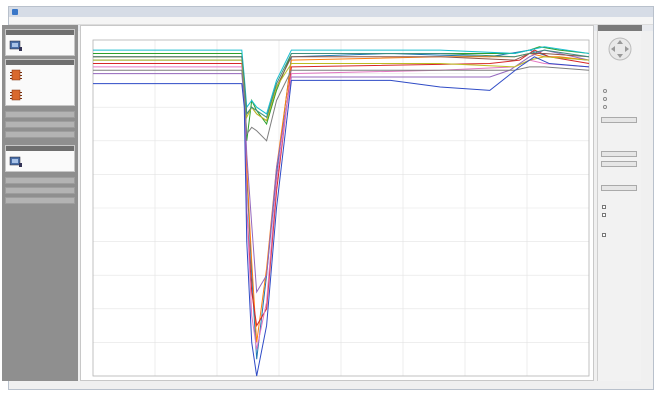 The image size is (660, 393). I want to click on right-panel, so click(619, 203).